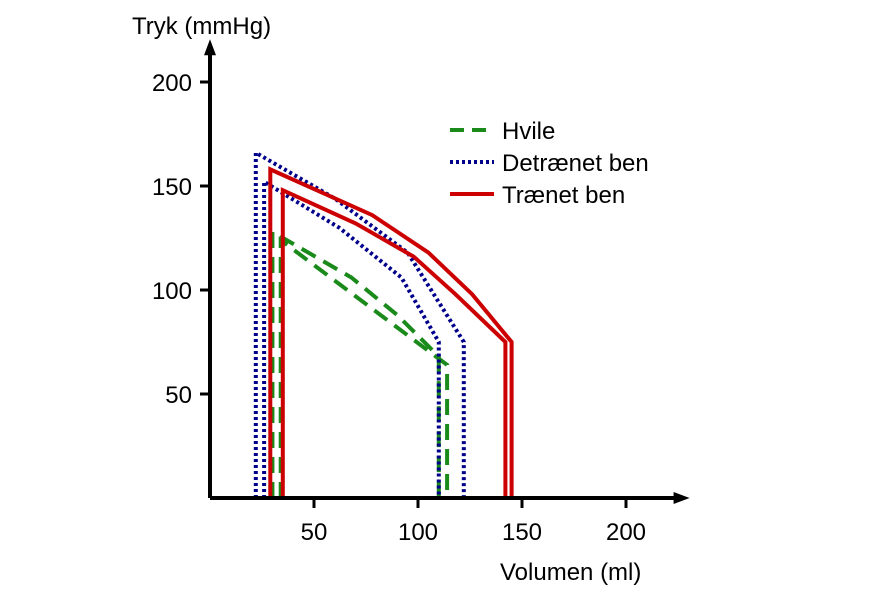 The width and height of the screenshot is (888, 604). Describe the element at coordinates (681, 498) in the screenshot. I see `x-axis-arrow` at that location.